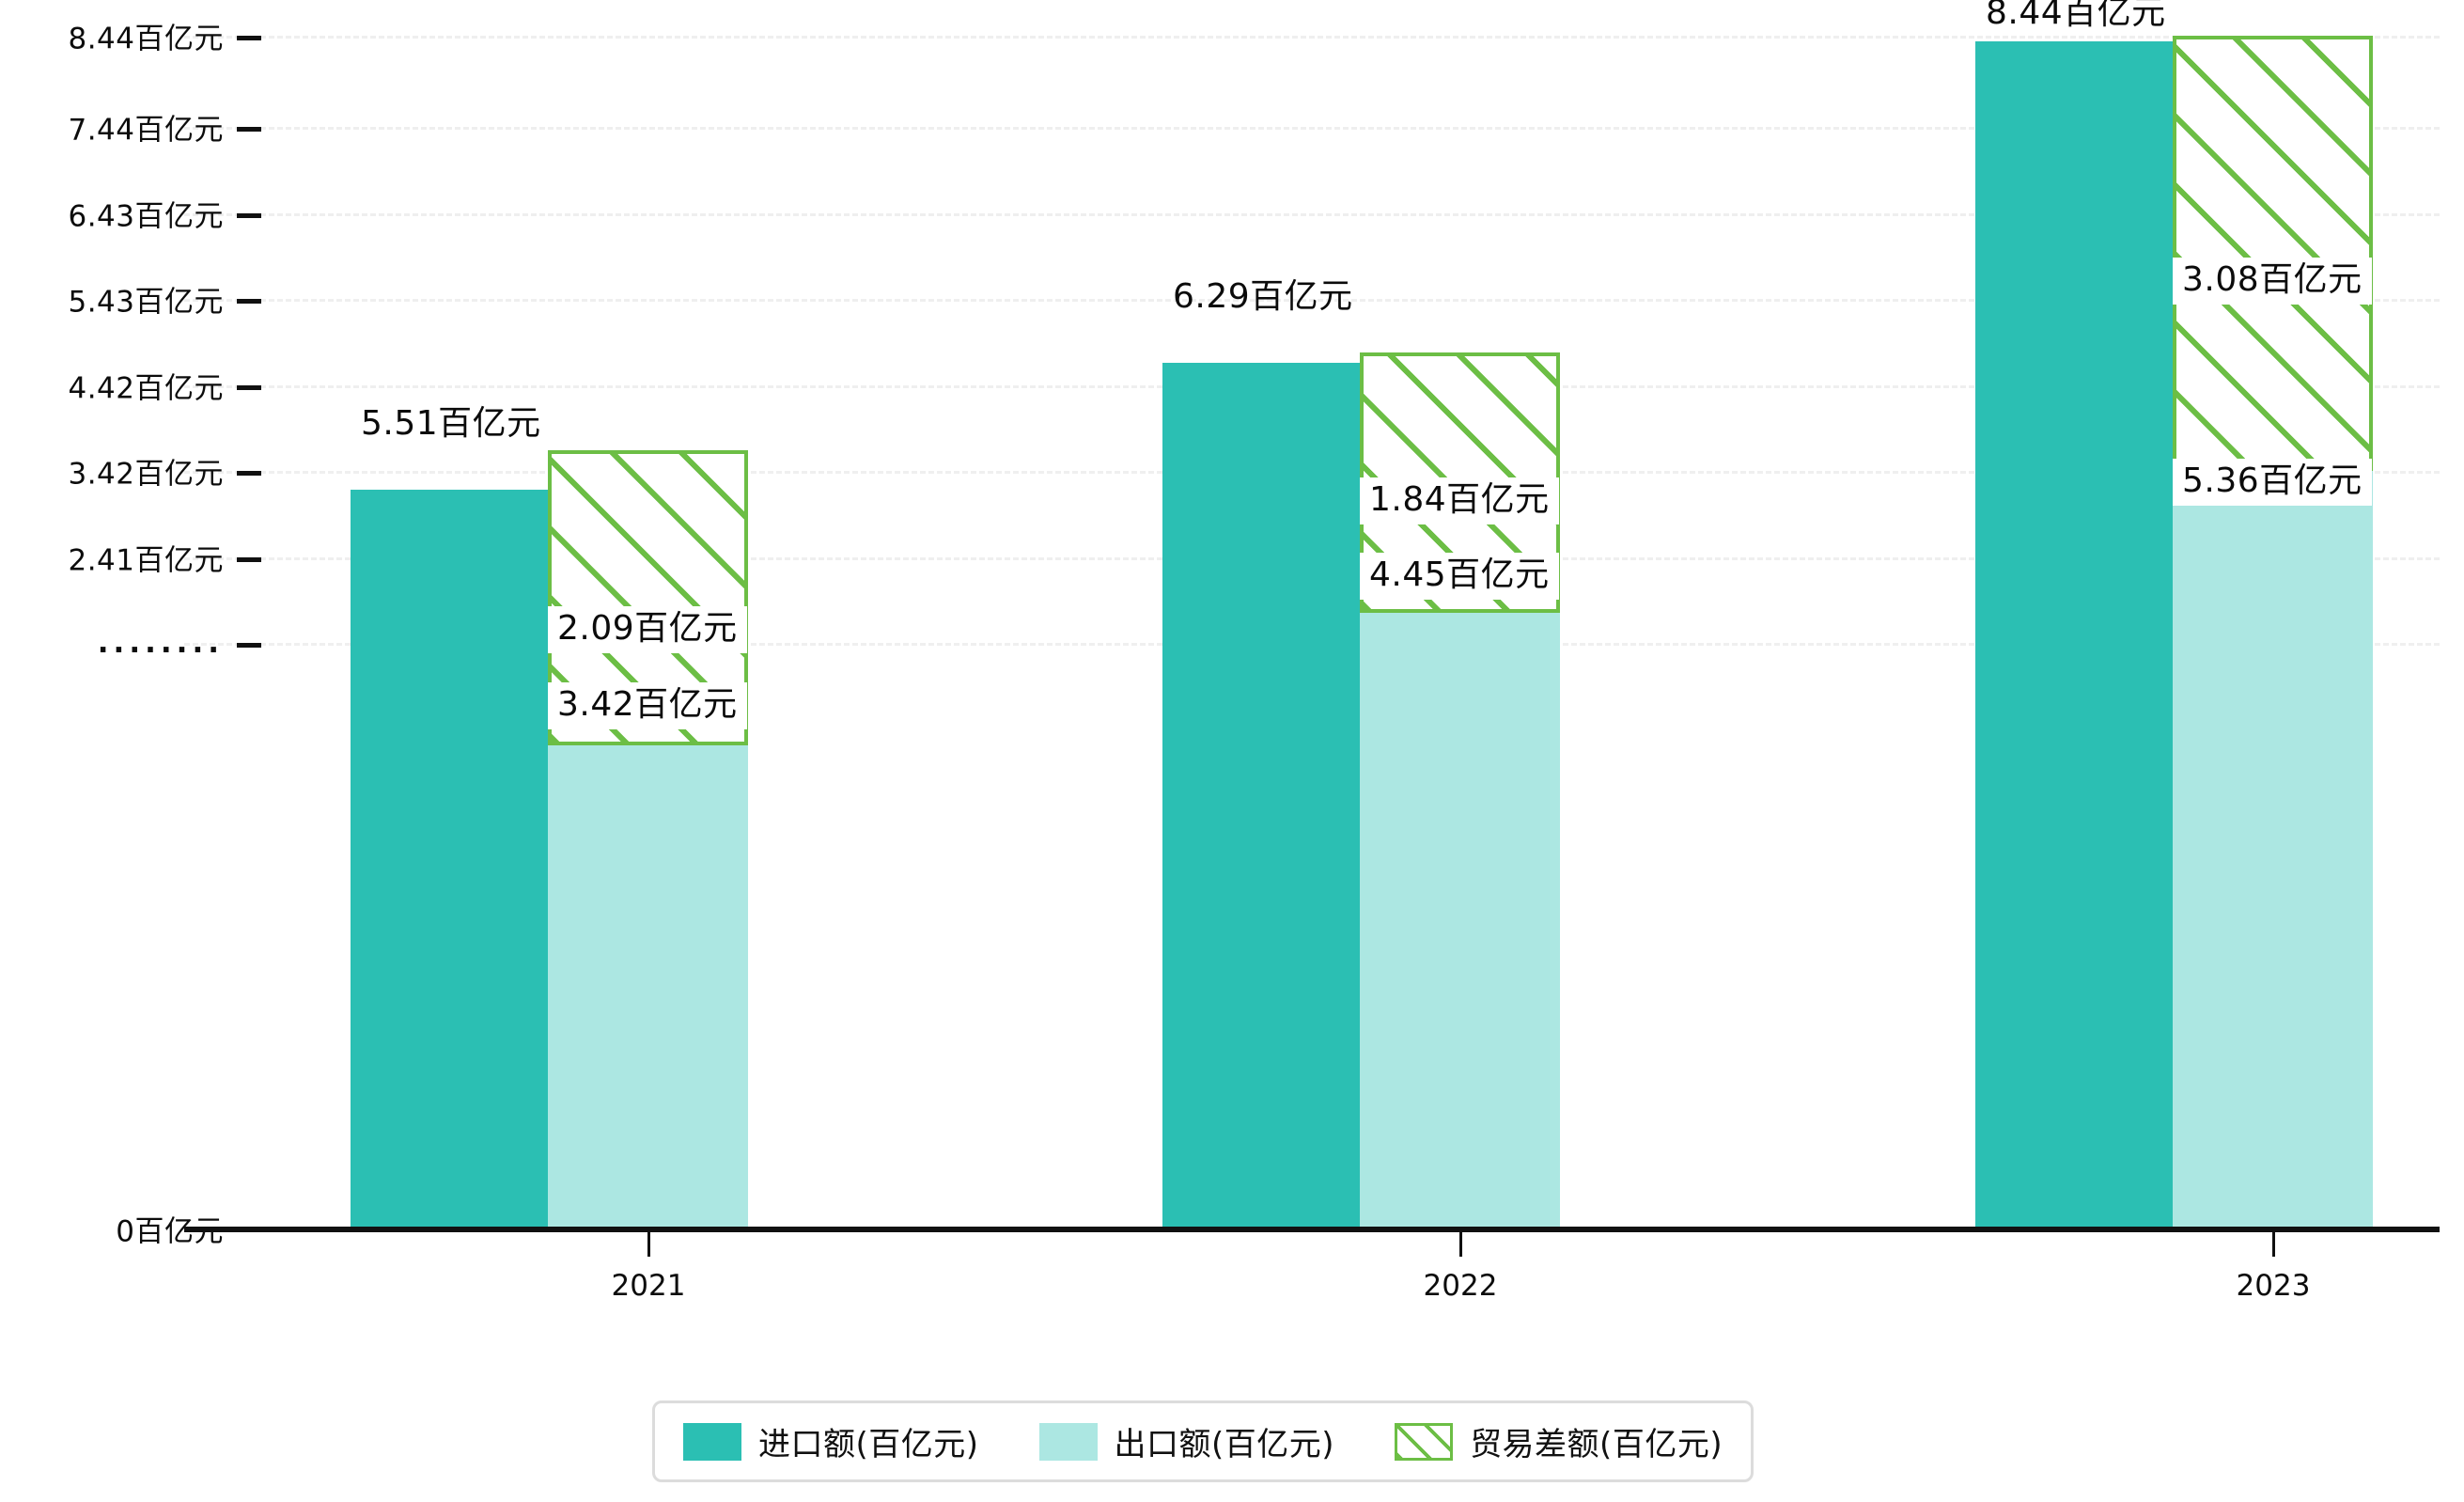 This screenshot has width=2464, height=1502. I want to click on xtick-label-2023: 2023, so click(2273, 1286).